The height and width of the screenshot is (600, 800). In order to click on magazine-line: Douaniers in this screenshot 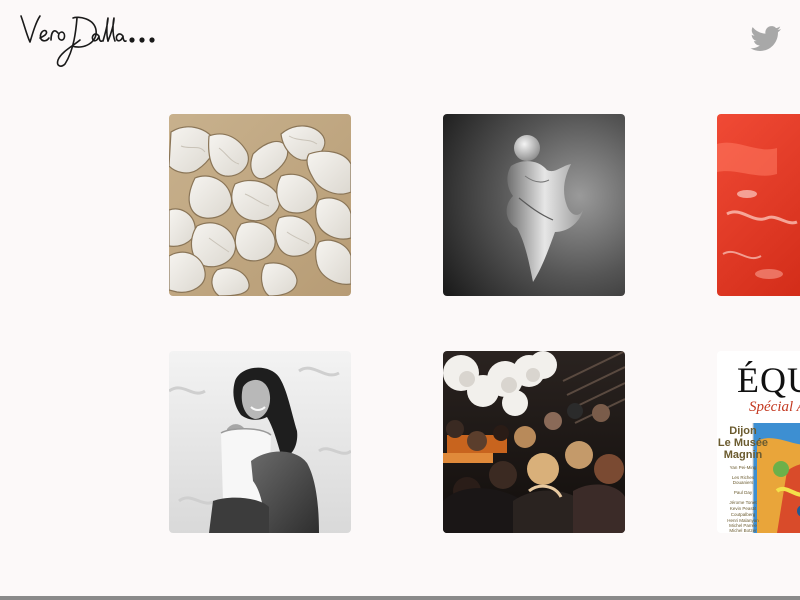, I will do `click(743, 482)`.